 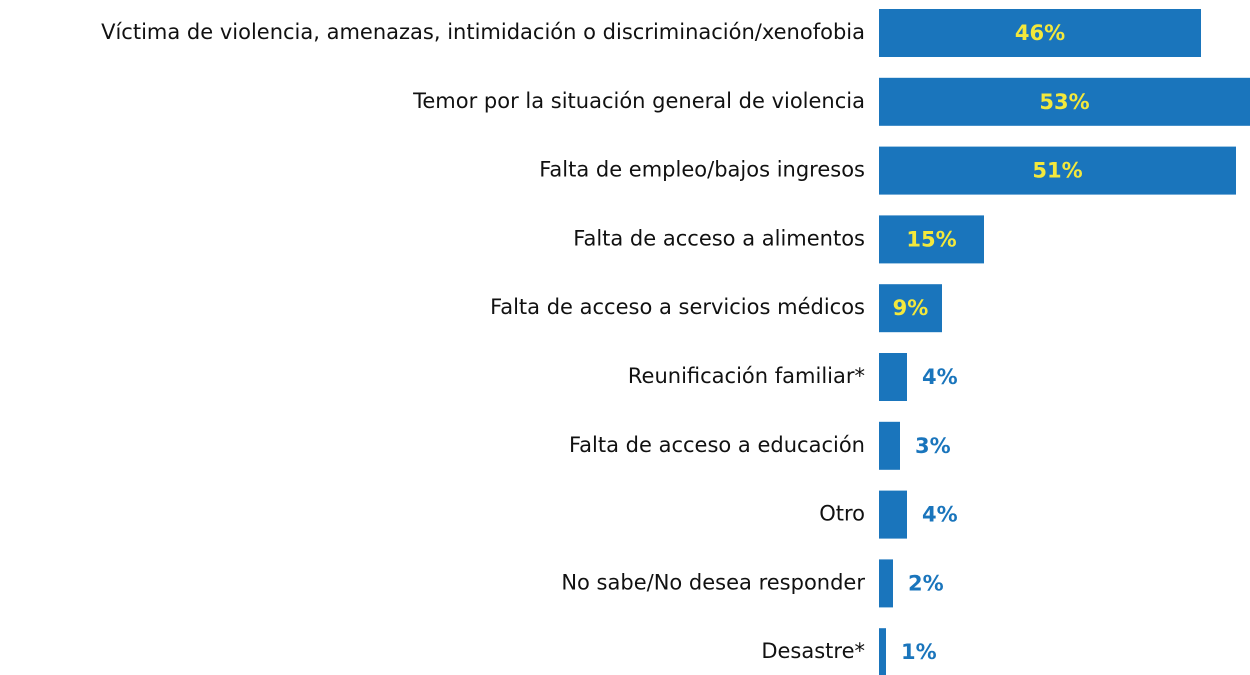 What do you see at coordinates (677, 307) in the screenshot?
I see `category-label: Falta de acceso a servicios médicos` at bounding box center [677, 307].